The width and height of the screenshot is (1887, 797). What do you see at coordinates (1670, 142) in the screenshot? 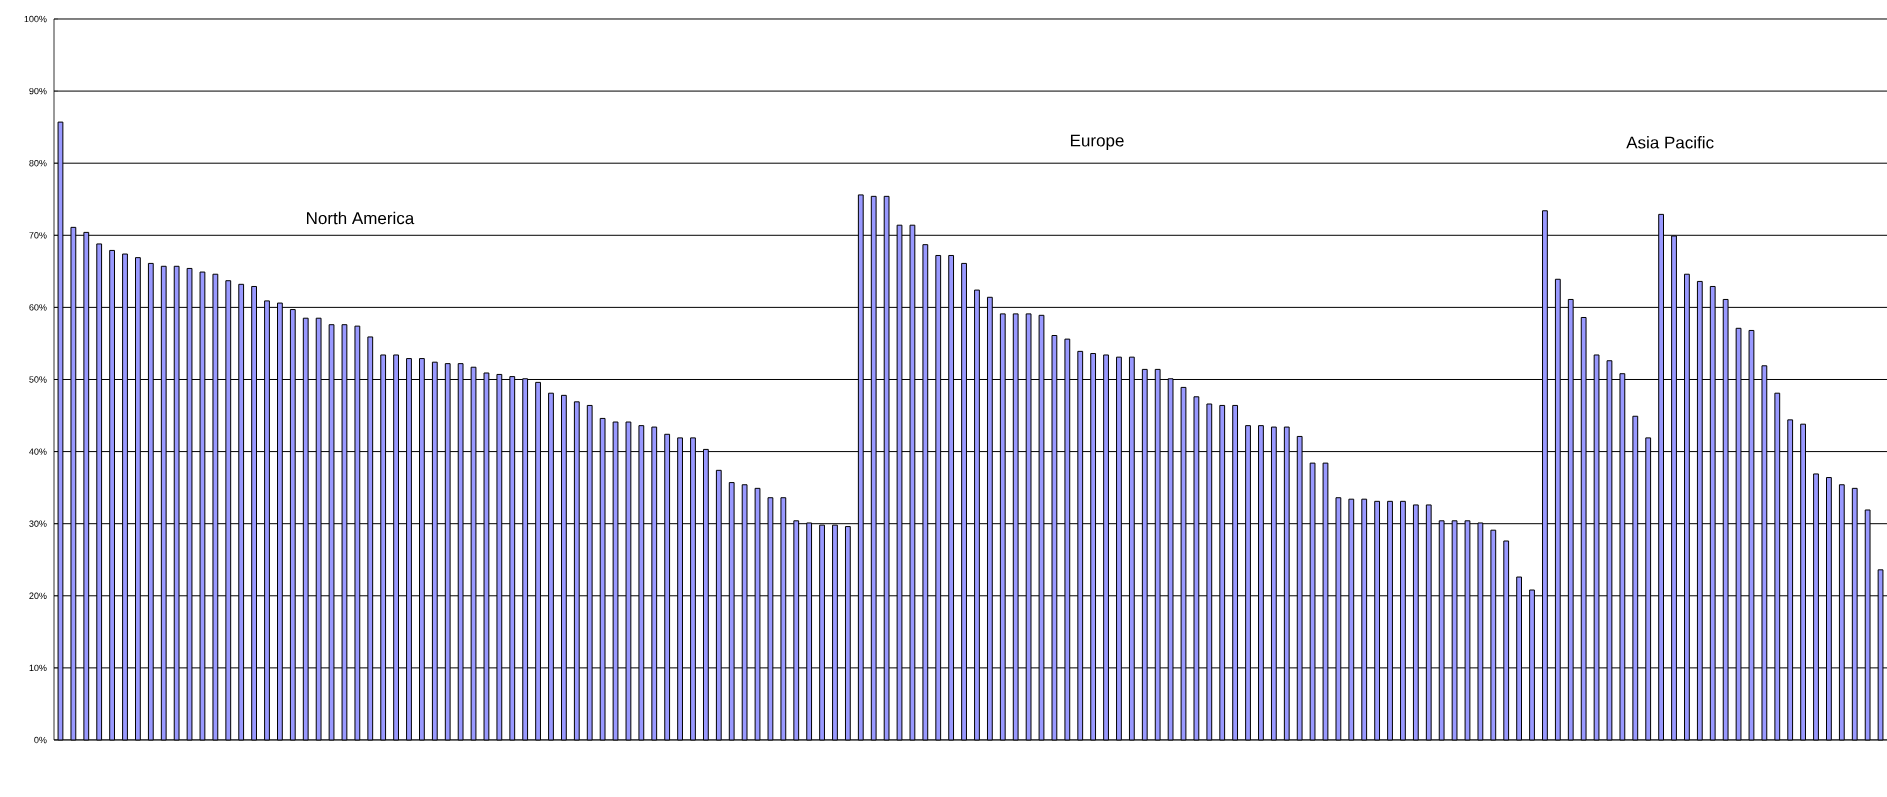
I see `annotation: Asia Pacific` at bounding box center [1670, 142].